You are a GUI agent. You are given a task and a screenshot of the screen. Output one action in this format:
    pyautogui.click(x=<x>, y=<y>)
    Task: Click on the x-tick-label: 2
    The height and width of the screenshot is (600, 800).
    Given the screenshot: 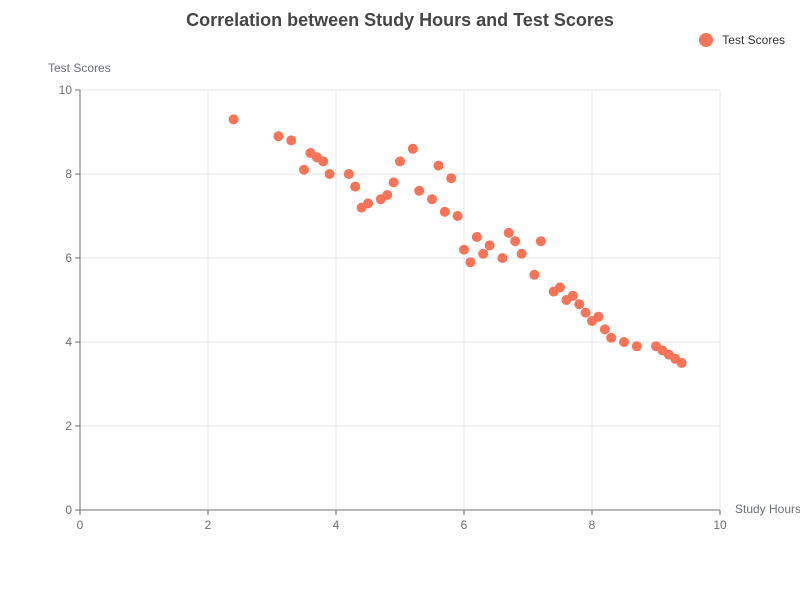 What is the action you would take?
    pyautogui.click(x=208, y=525)
    